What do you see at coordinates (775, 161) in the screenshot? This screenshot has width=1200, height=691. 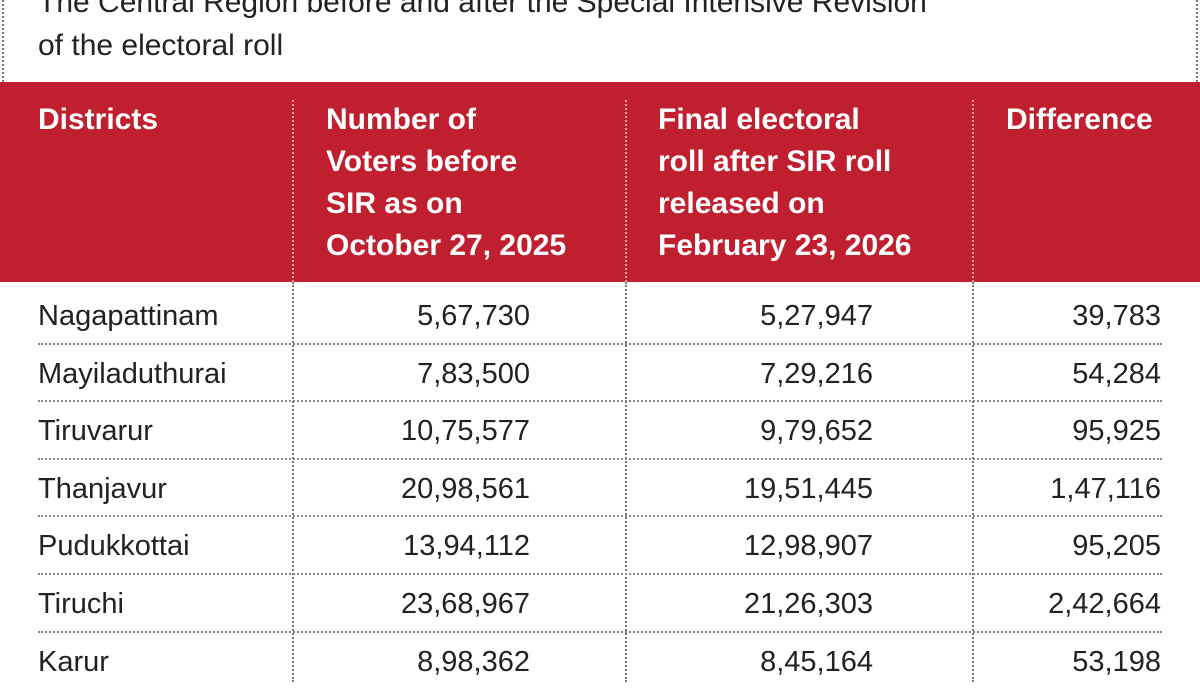 I see `column-header: roll after SIR roll` at bounding box center [775, 161].